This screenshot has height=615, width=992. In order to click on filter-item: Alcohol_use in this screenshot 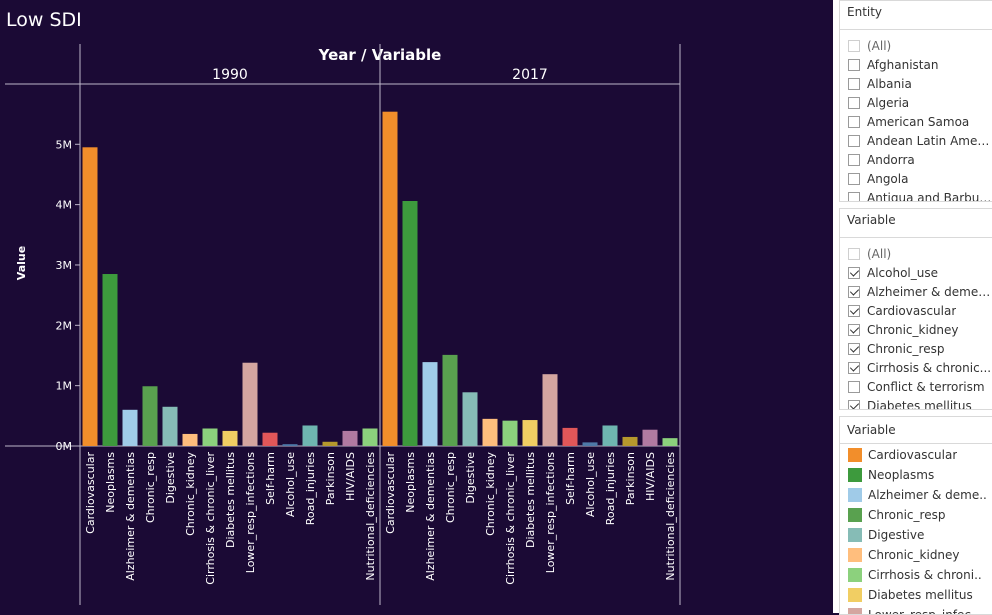, I will do `click(916, 272)`.